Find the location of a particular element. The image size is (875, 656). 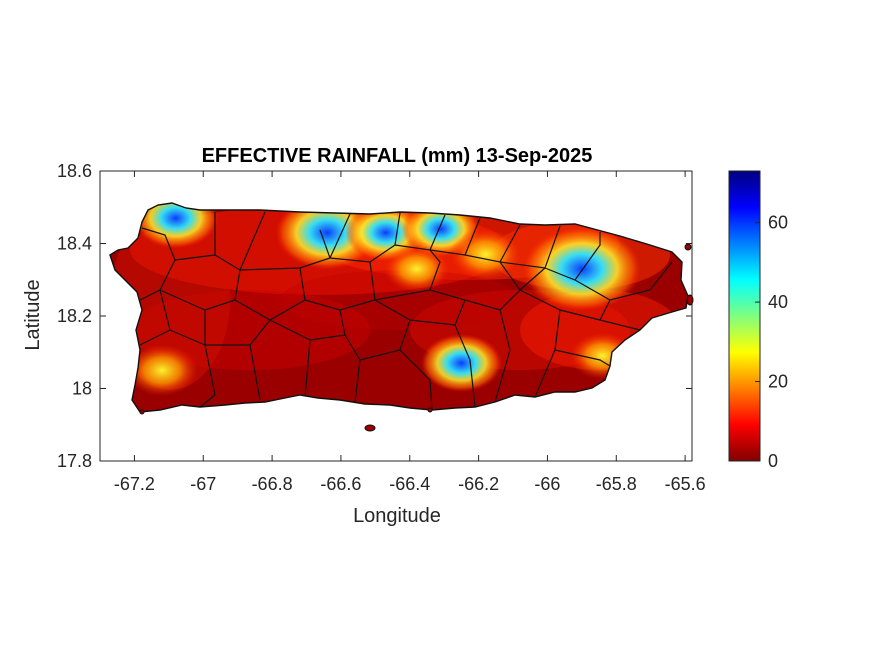

y-tick-label: 18.2 is located at coordinates (74, 316).